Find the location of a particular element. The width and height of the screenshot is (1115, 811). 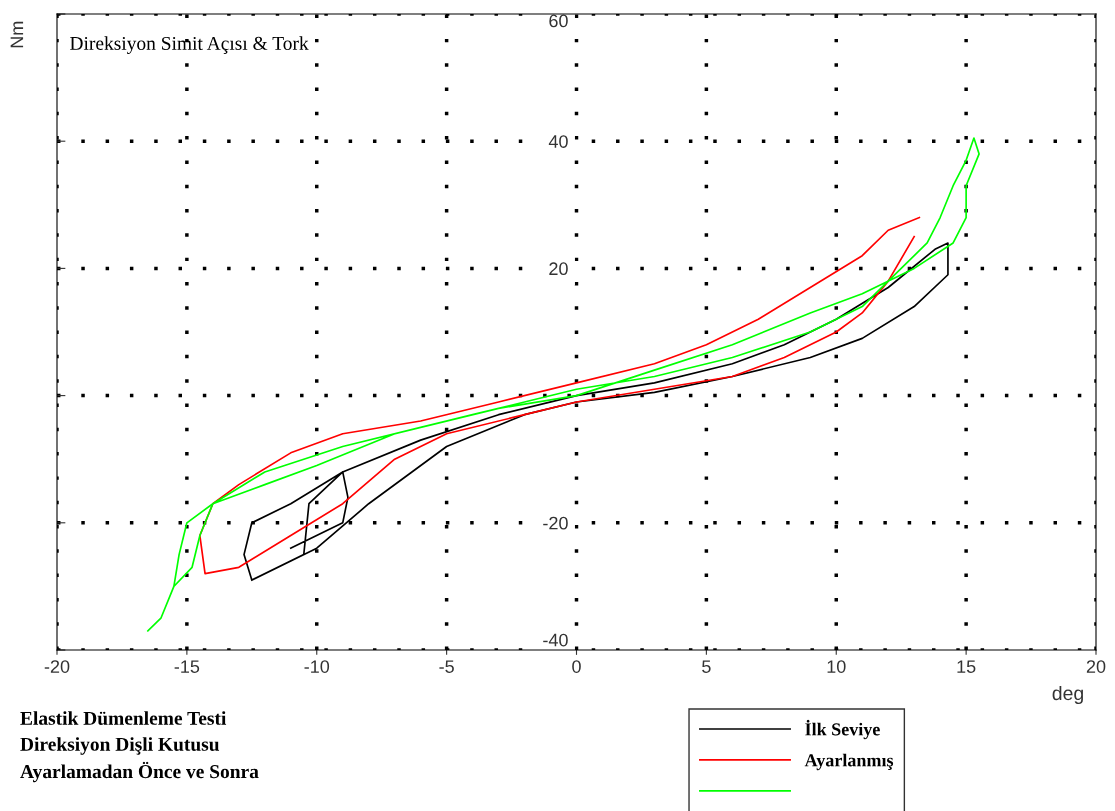

text: Ayarlamadan Önce ve Sonra is located at coordinates (139, 772).